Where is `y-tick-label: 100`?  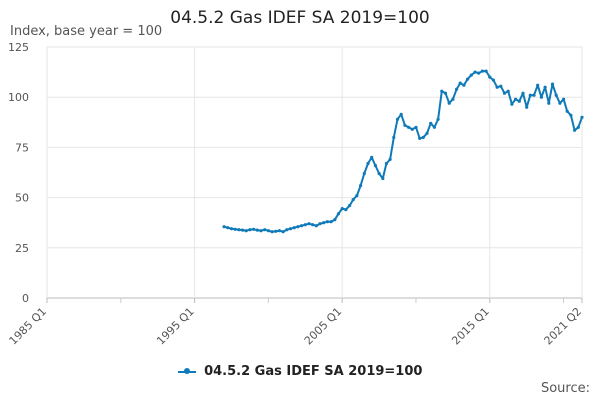 y-tick-label: 100 is located at coordinates (18, 97).